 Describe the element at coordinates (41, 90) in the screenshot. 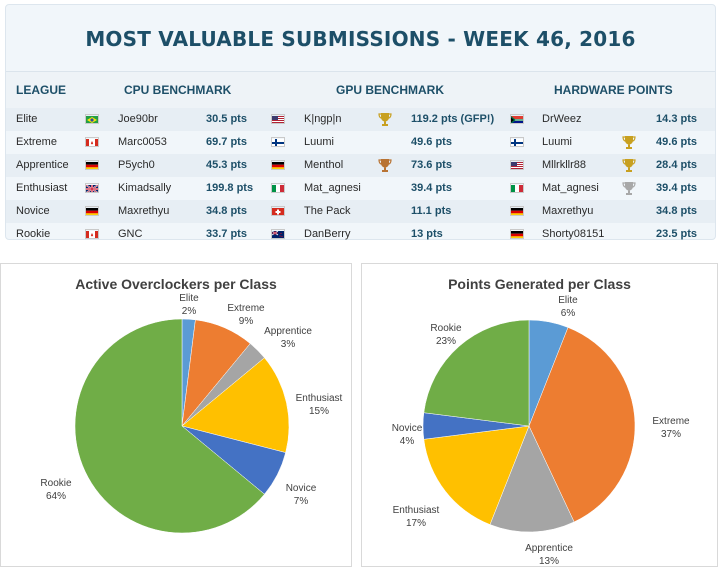

I see `header-league: LEAGUE` at that location.